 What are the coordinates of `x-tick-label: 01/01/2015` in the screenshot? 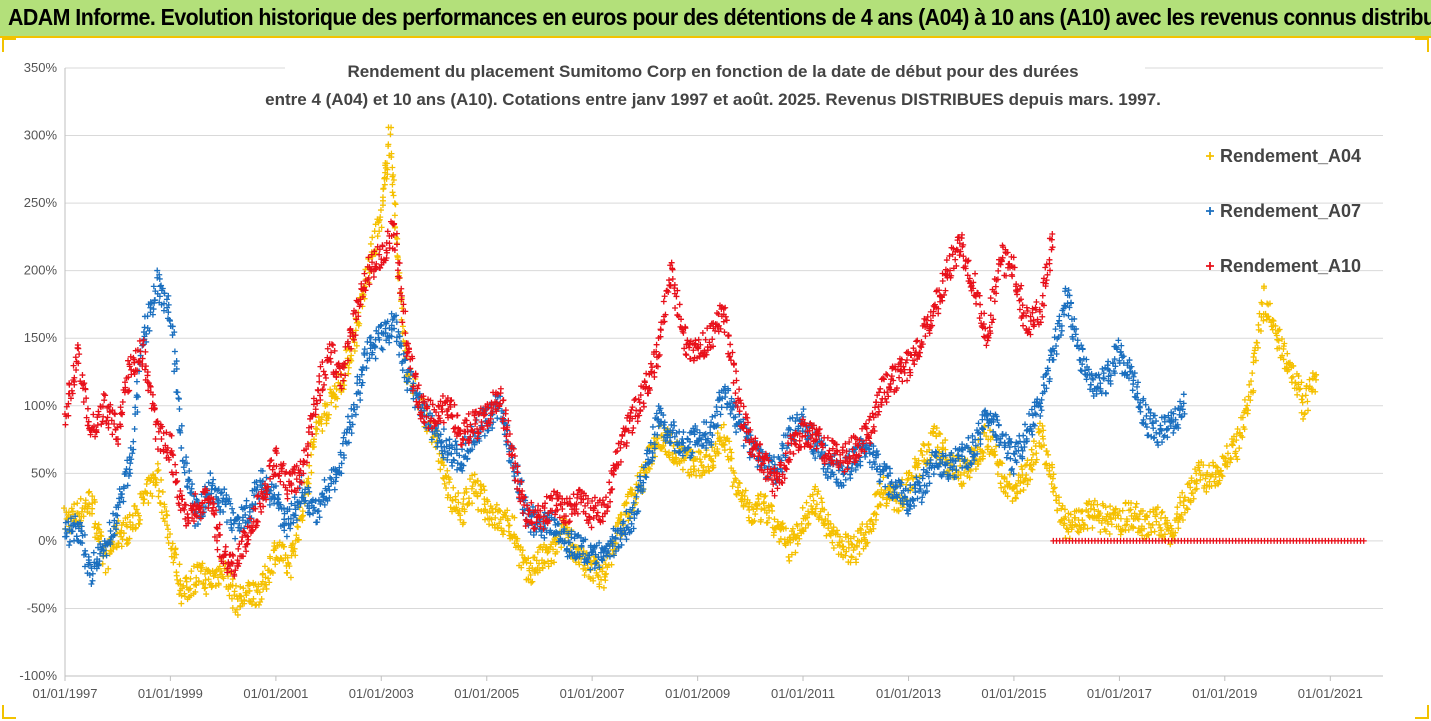 It's located at (1013, 693).